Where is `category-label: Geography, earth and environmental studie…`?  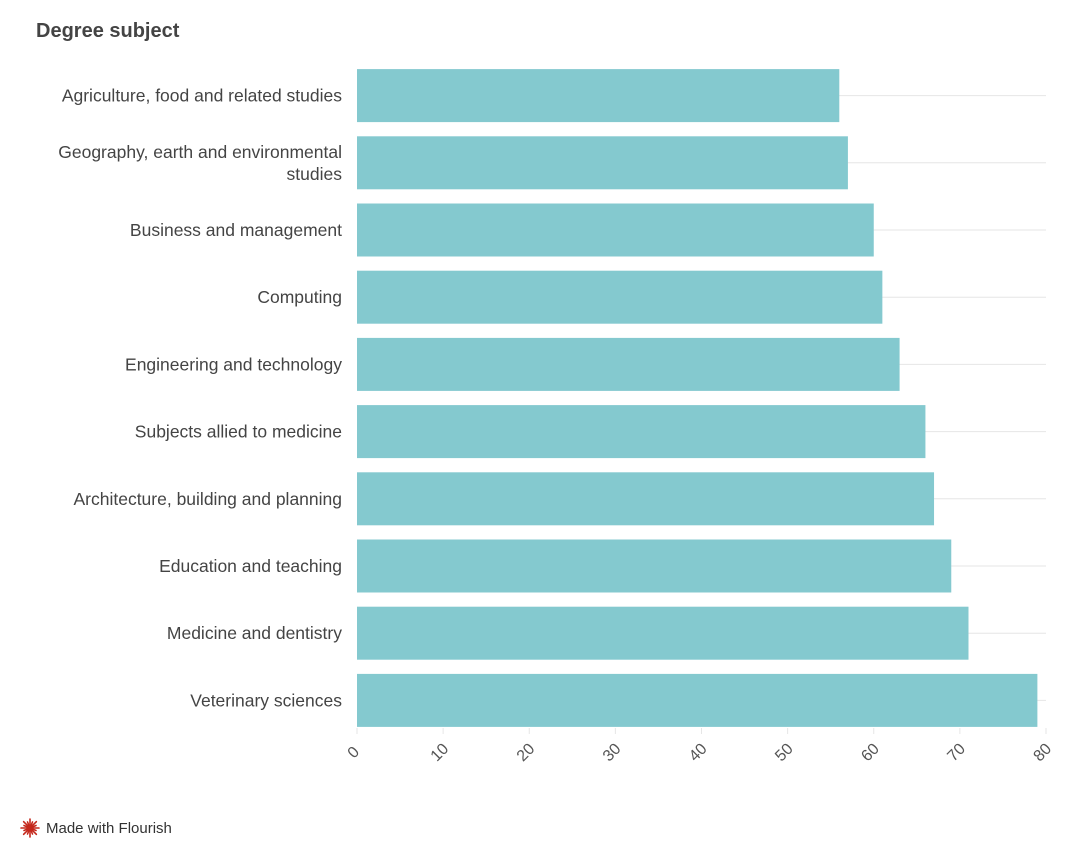 category-label: Geography, earth and environmental studie… is located at coordinates (200, 163).